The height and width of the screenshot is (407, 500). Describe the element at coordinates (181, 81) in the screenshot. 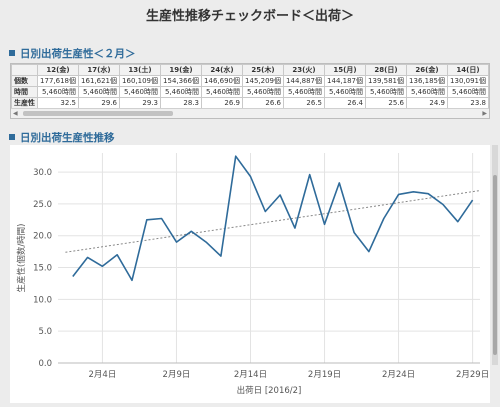

I see `table-cell: 154,366個` at that location.